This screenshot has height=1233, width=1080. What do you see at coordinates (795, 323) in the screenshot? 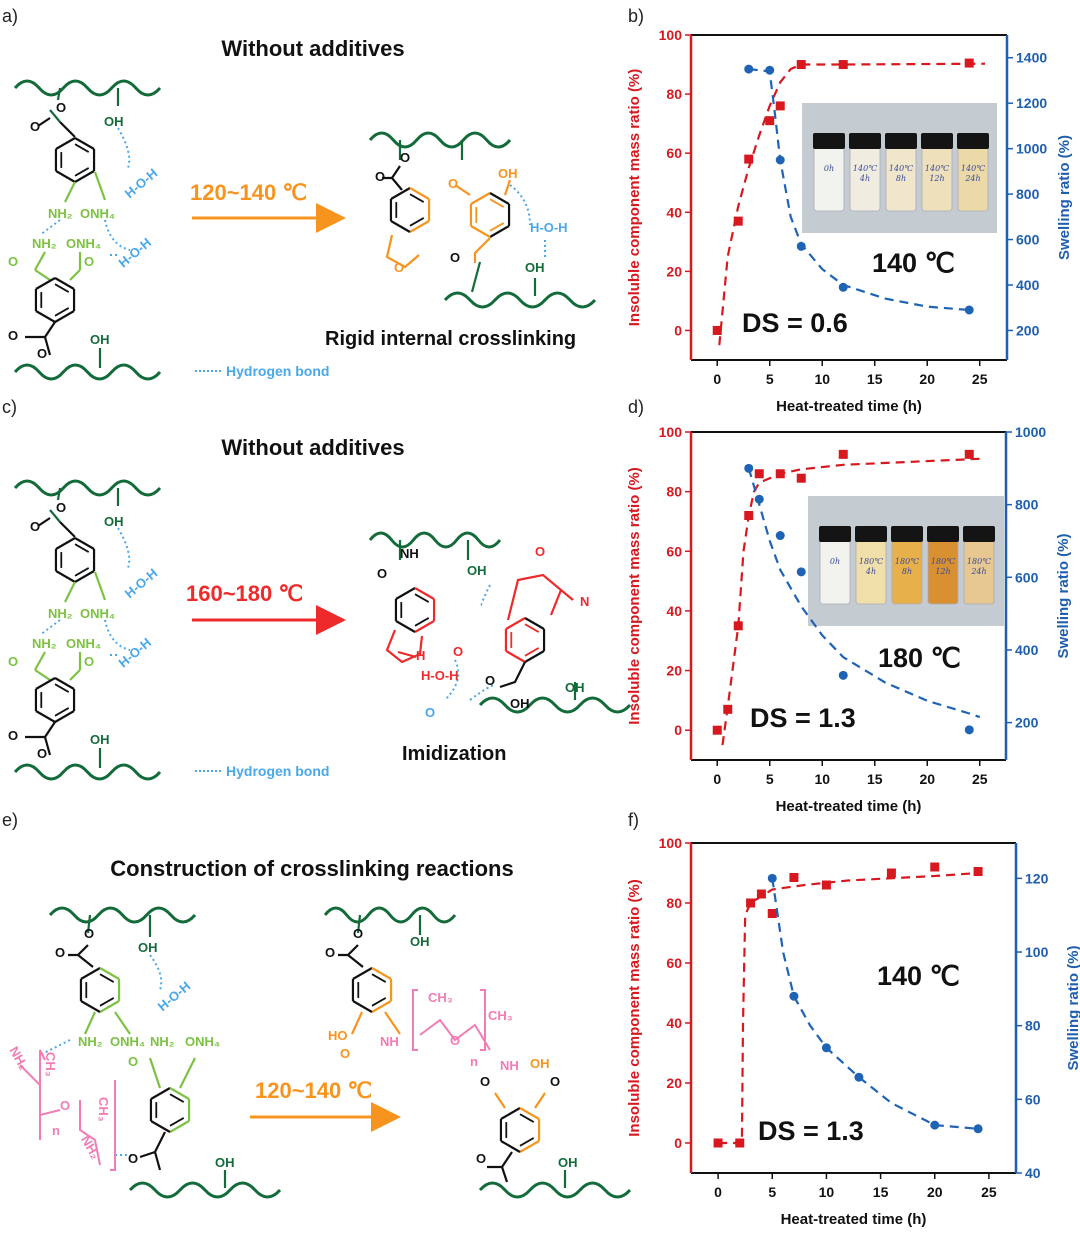
I see `ds-annotation: DS = 0.6` at bounding box center [795, 323].